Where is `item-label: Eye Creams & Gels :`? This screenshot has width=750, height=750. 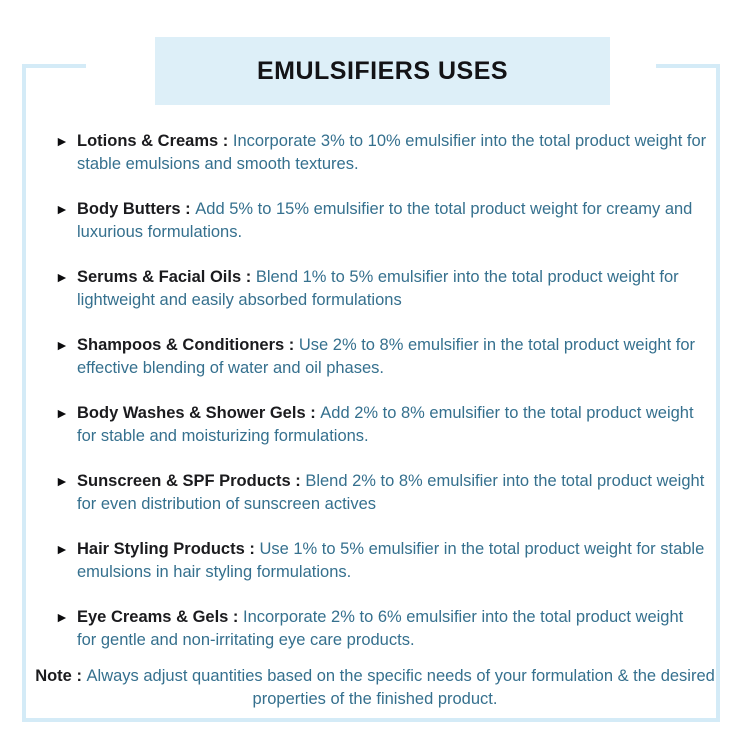
item-label: Eye Creams & Gels : is located at coordinates (160, 617).